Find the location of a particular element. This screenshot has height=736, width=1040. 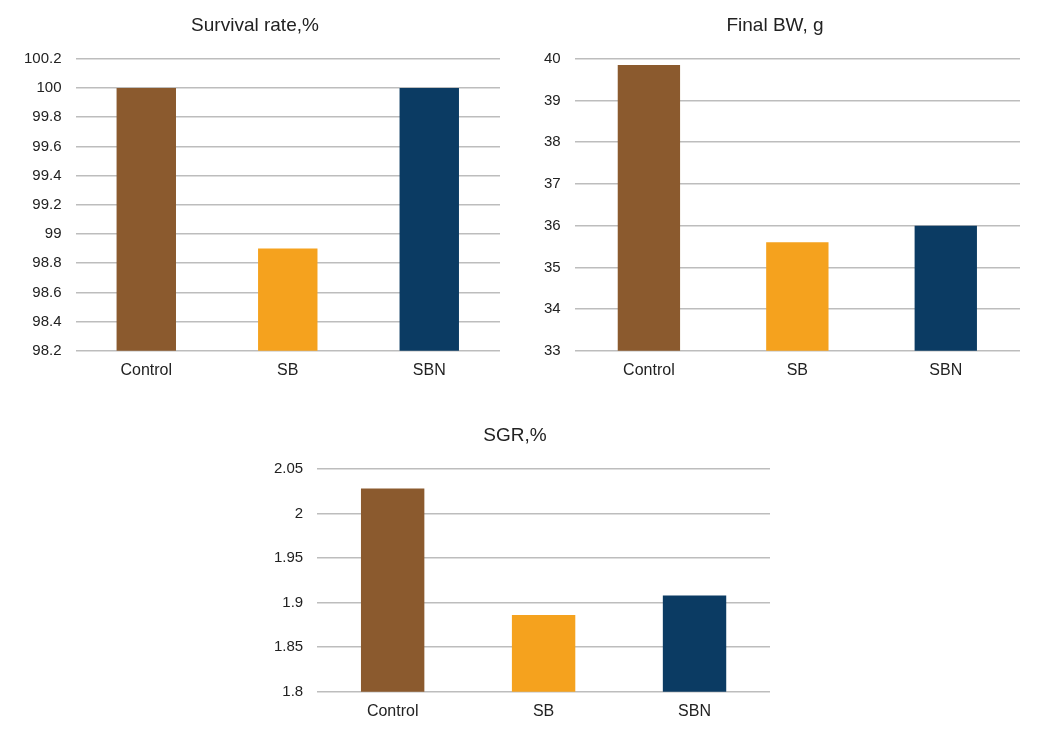

y-tick-label: 36 is located at coordinates (552, 224).